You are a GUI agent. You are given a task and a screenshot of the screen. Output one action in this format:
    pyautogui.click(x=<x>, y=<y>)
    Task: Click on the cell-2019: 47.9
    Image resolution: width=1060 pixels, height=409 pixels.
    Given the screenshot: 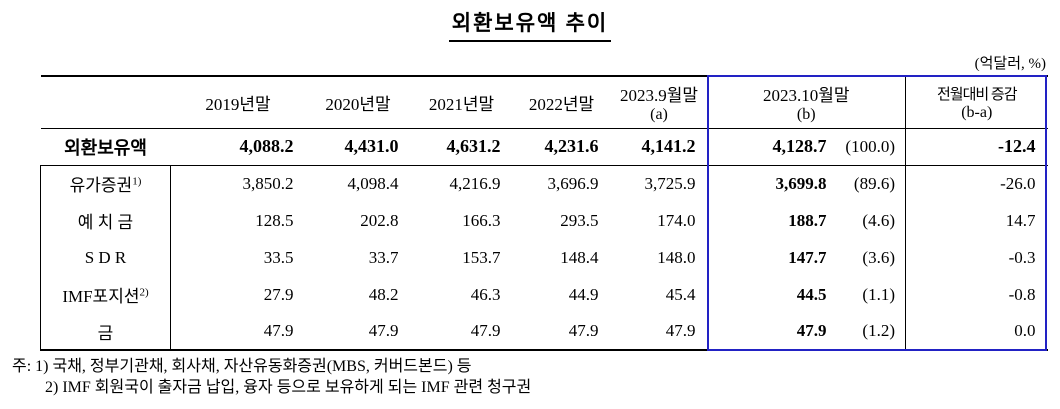 What is the action you would take?
    pyautogui.click(x=278, y=330)
    